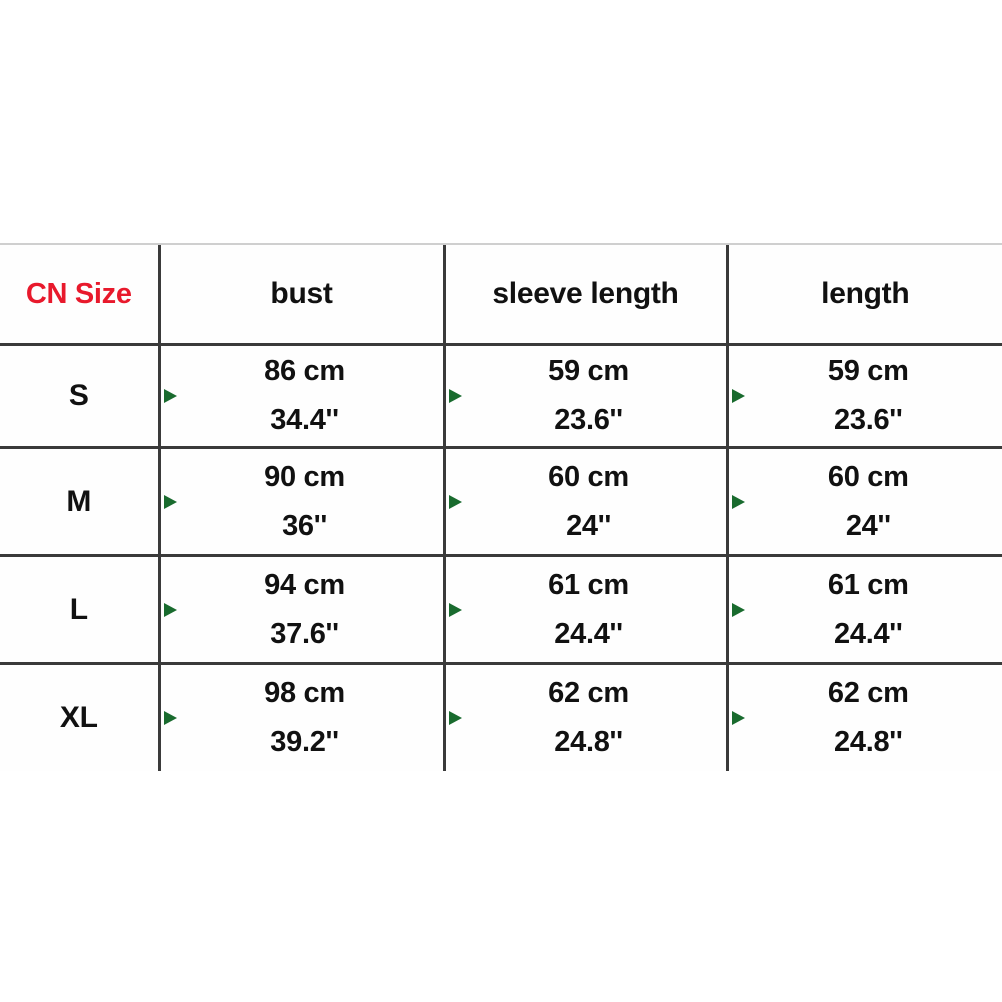 The height and width of the screenshot is (1002, 1002). I want to click on size-label: L, so click(78, 609).